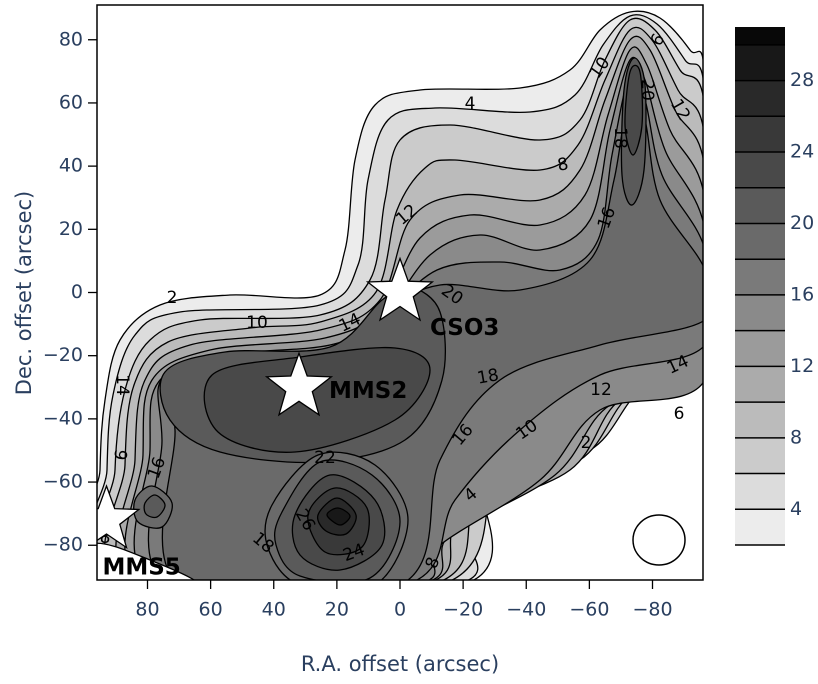 The height and width of the screenshot is (684, 818). I want to click on y-axis-title: Dec. offset (arcsec), so click(24, 293).